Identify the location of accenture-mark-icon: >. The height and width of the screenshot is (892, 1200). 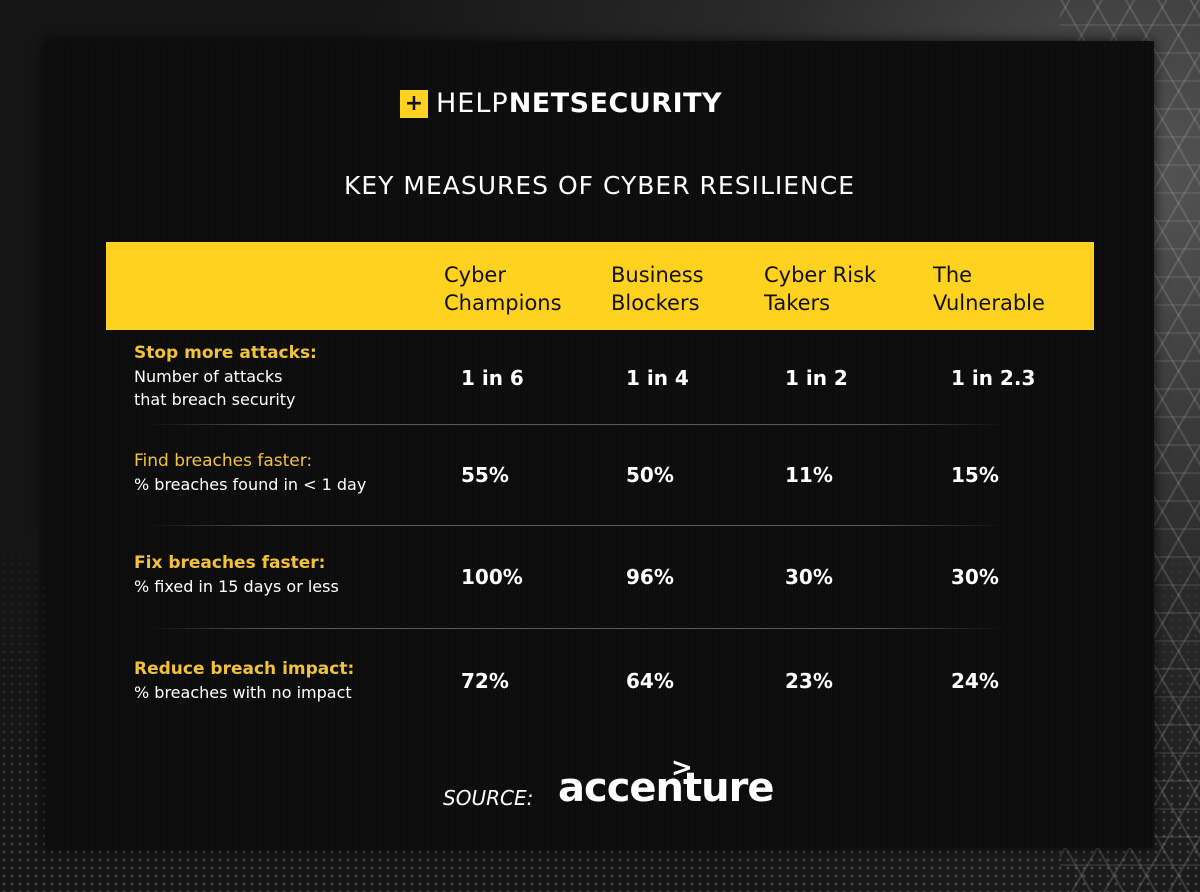
(682, 768).